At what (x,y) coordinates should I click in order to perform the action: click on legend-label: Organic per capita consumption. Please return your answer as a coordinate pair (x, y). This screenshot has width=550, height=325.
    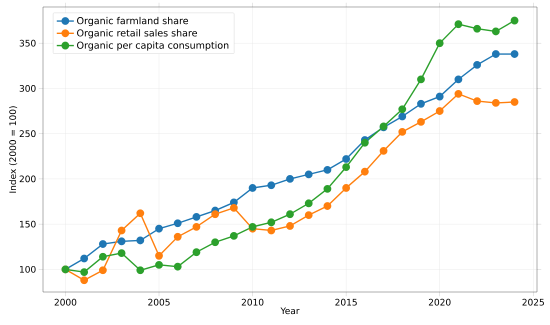
    Looking at the image, I should click on (152, 46).